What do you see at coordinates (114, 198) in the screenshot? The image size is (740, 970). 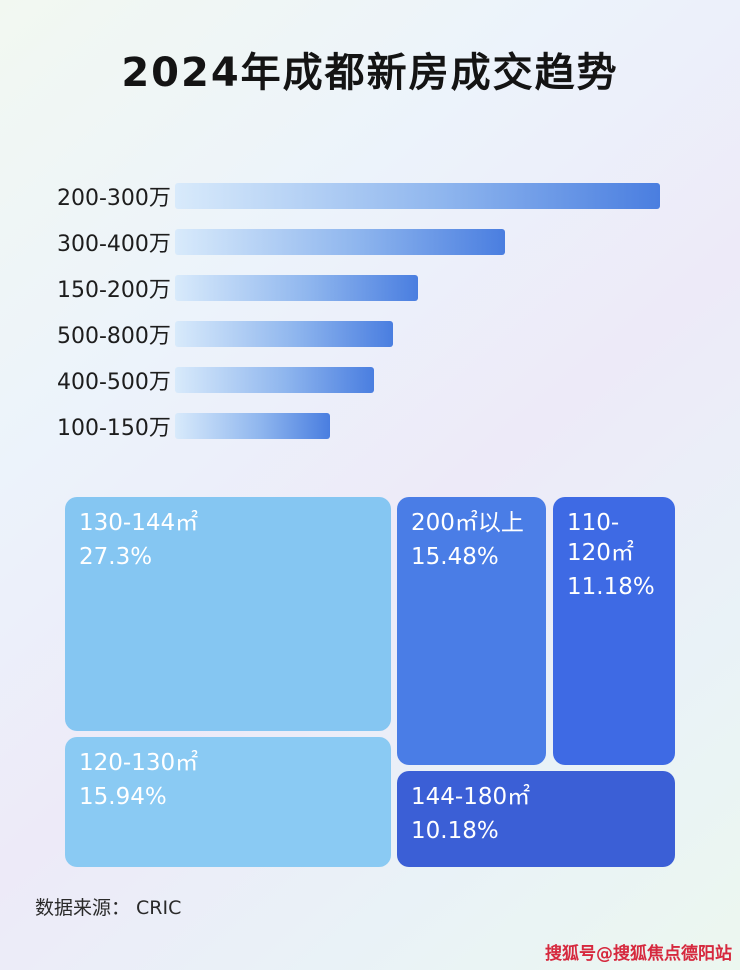 I see `bar-label: 200-300万` at bounding box center [114, 198].